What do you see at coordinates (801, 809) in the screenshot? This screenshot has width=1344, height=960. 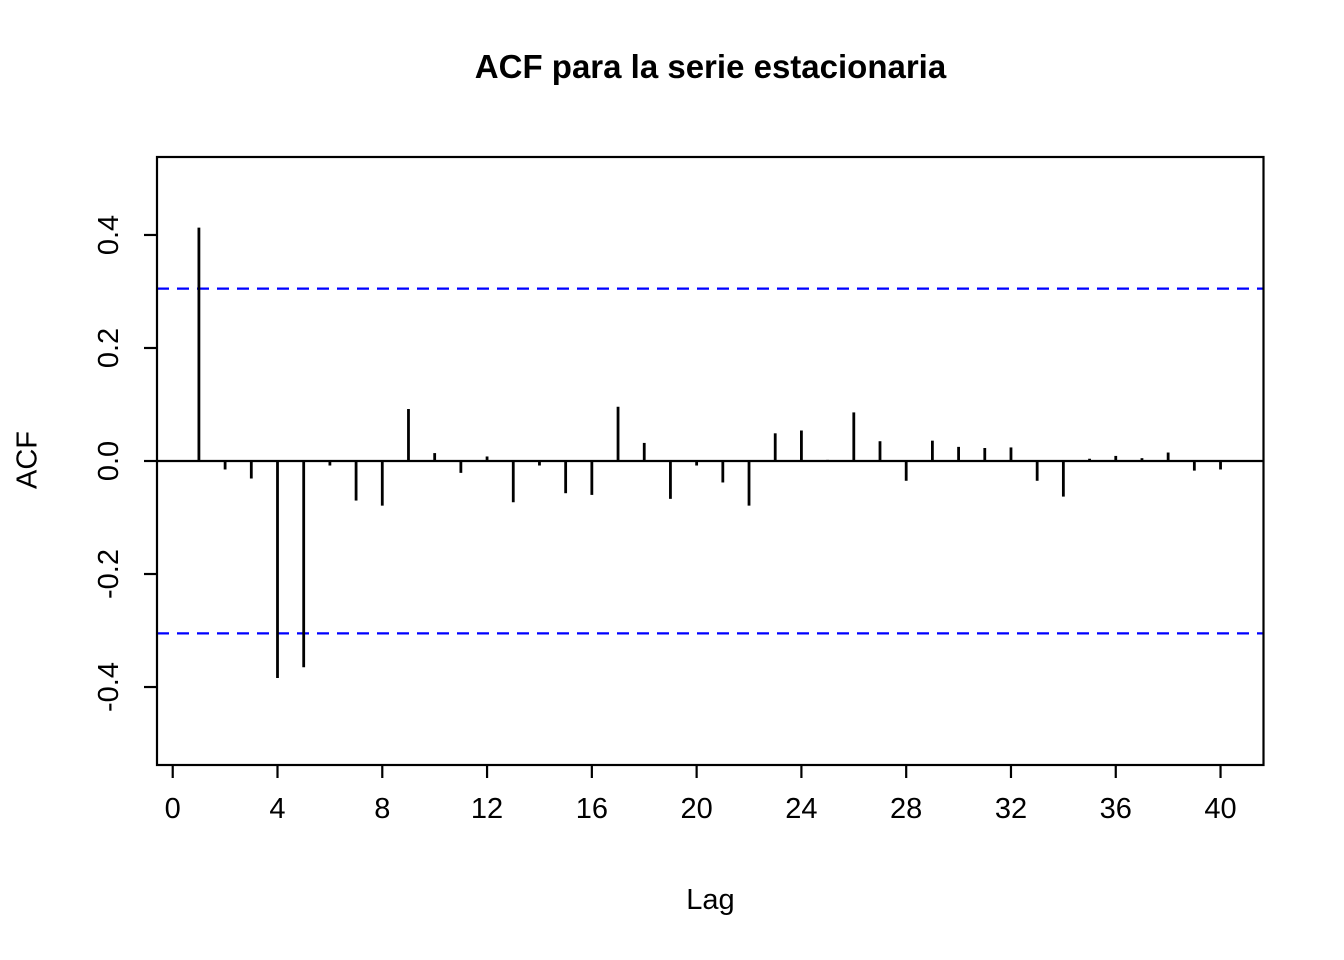 I see `x-tick-label-24: 24` at bounding box center [801, 809].